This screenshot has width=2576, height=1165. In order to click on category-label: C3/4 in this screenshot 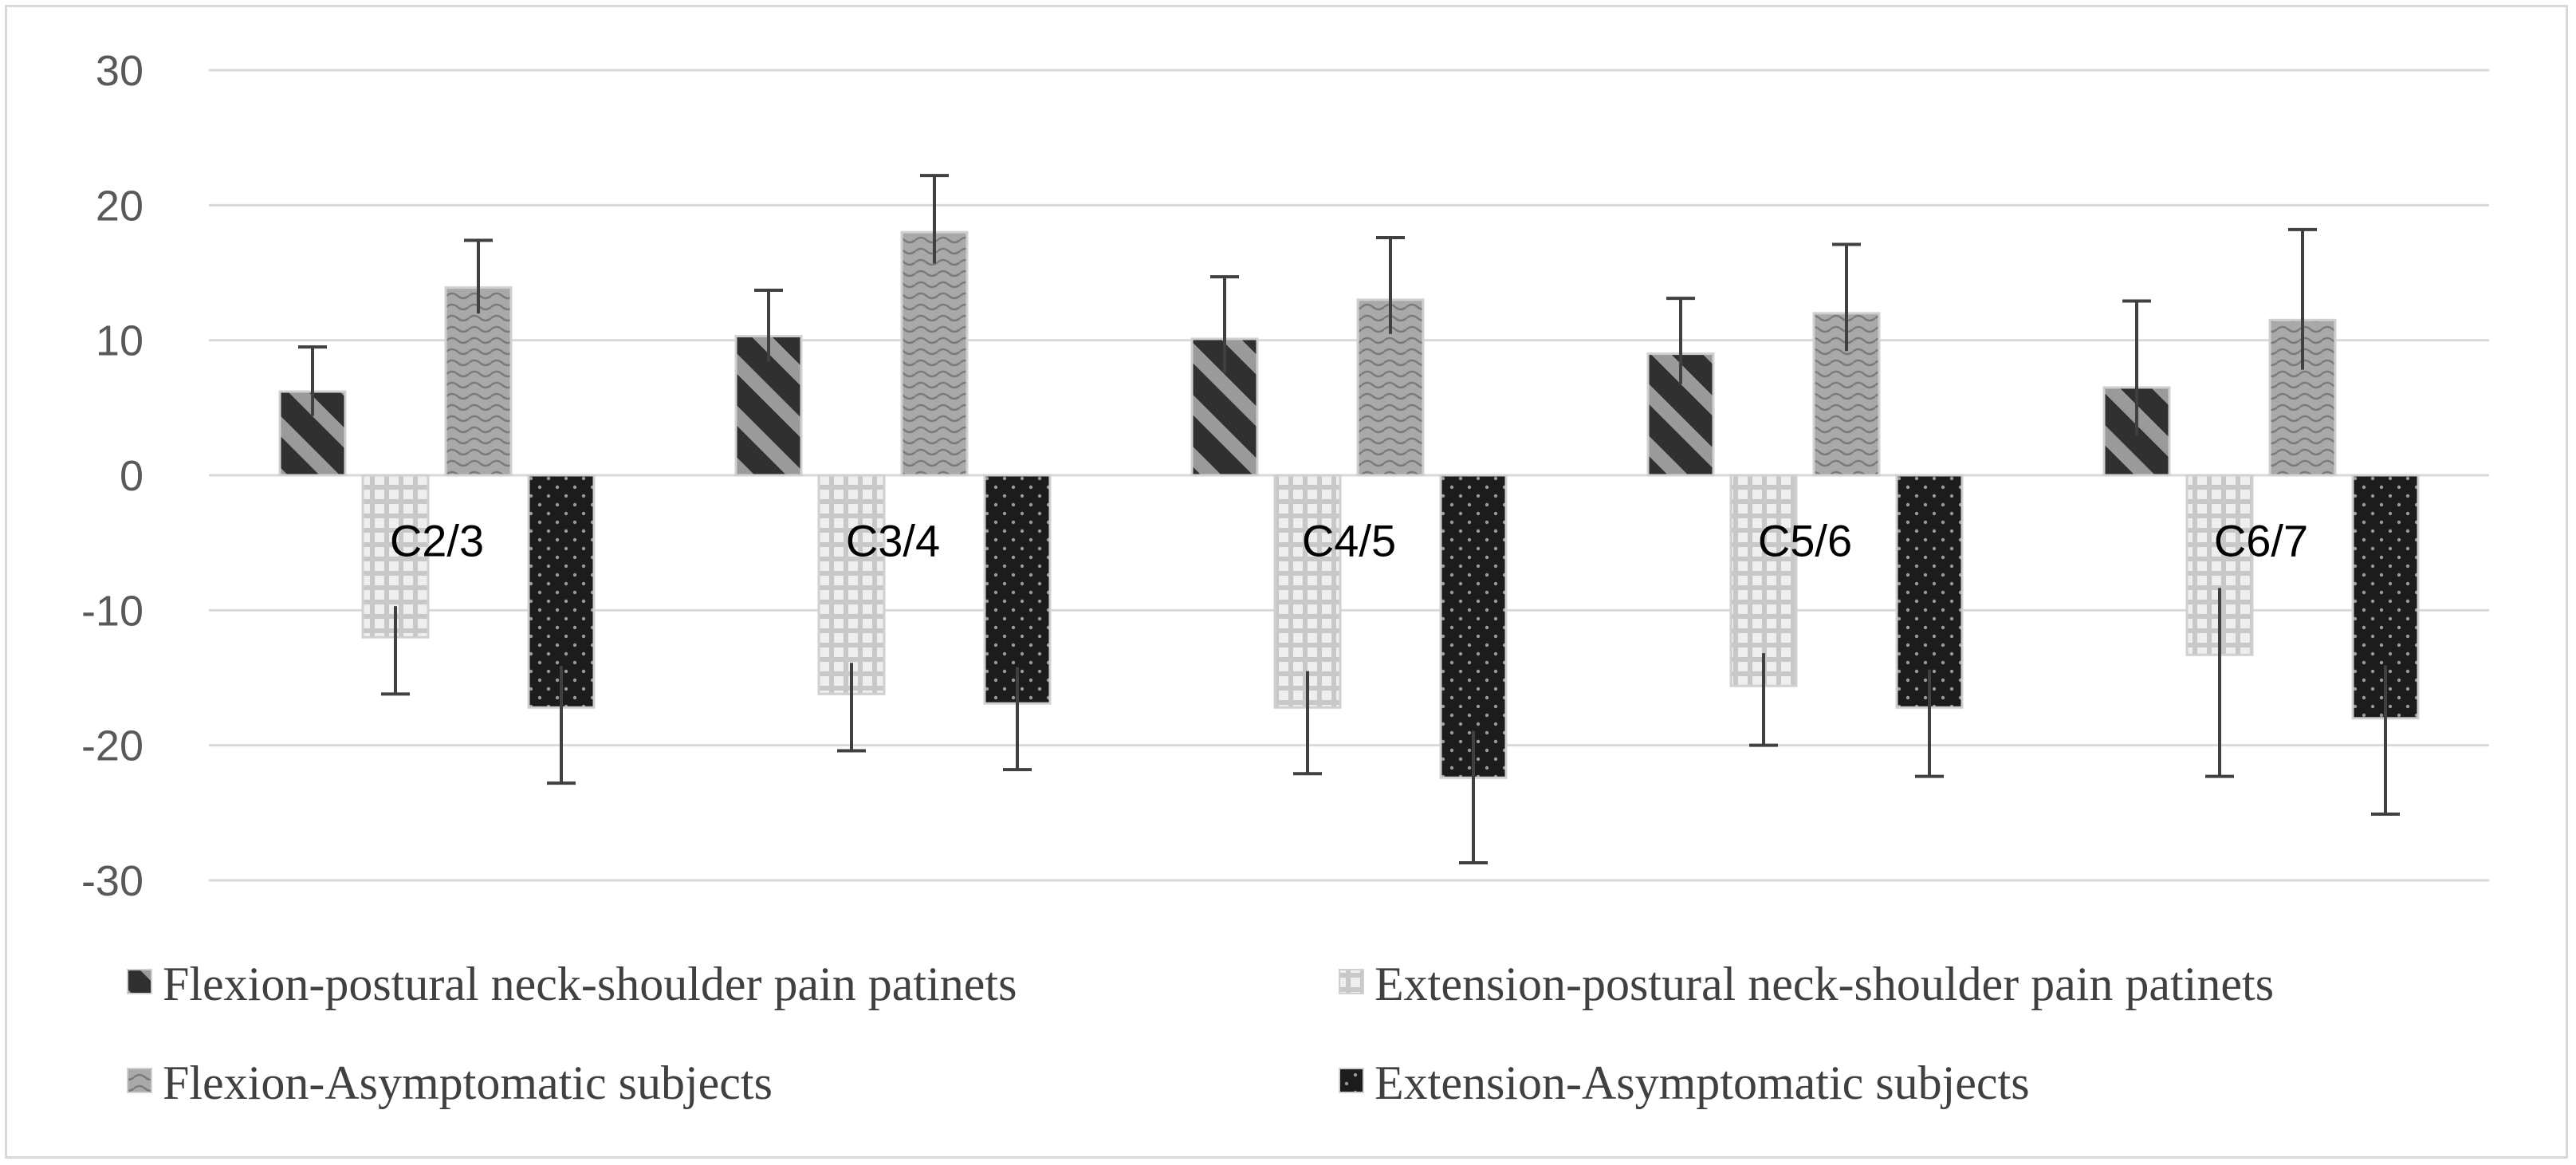, I will do `click(893, 541)`.